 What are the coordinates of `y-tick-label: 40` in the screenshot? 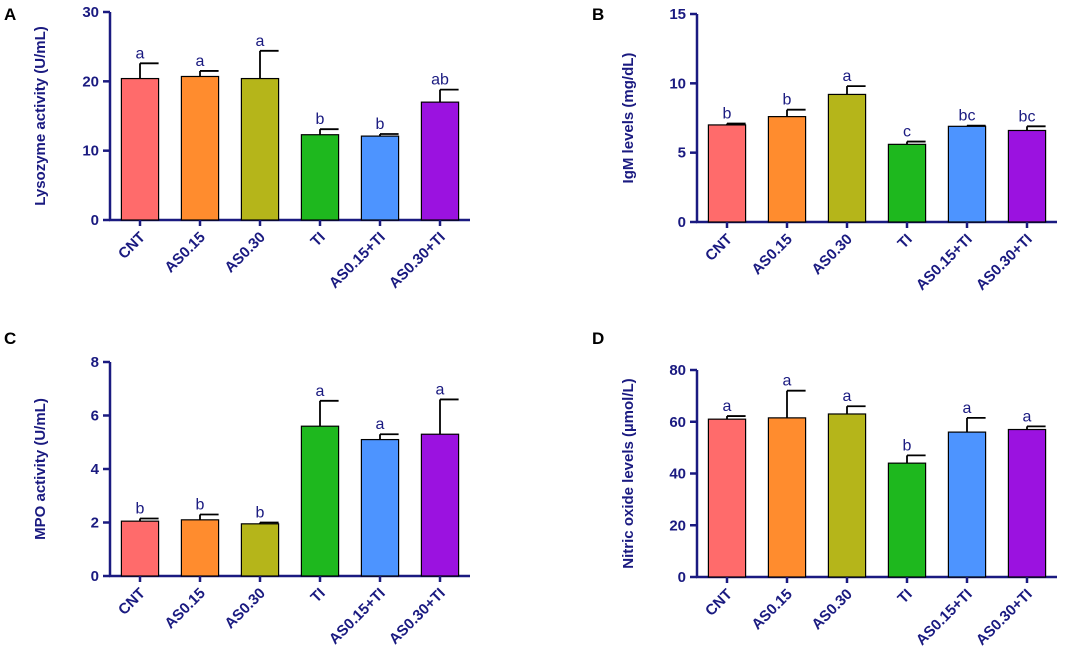 It's located at (677, 474).